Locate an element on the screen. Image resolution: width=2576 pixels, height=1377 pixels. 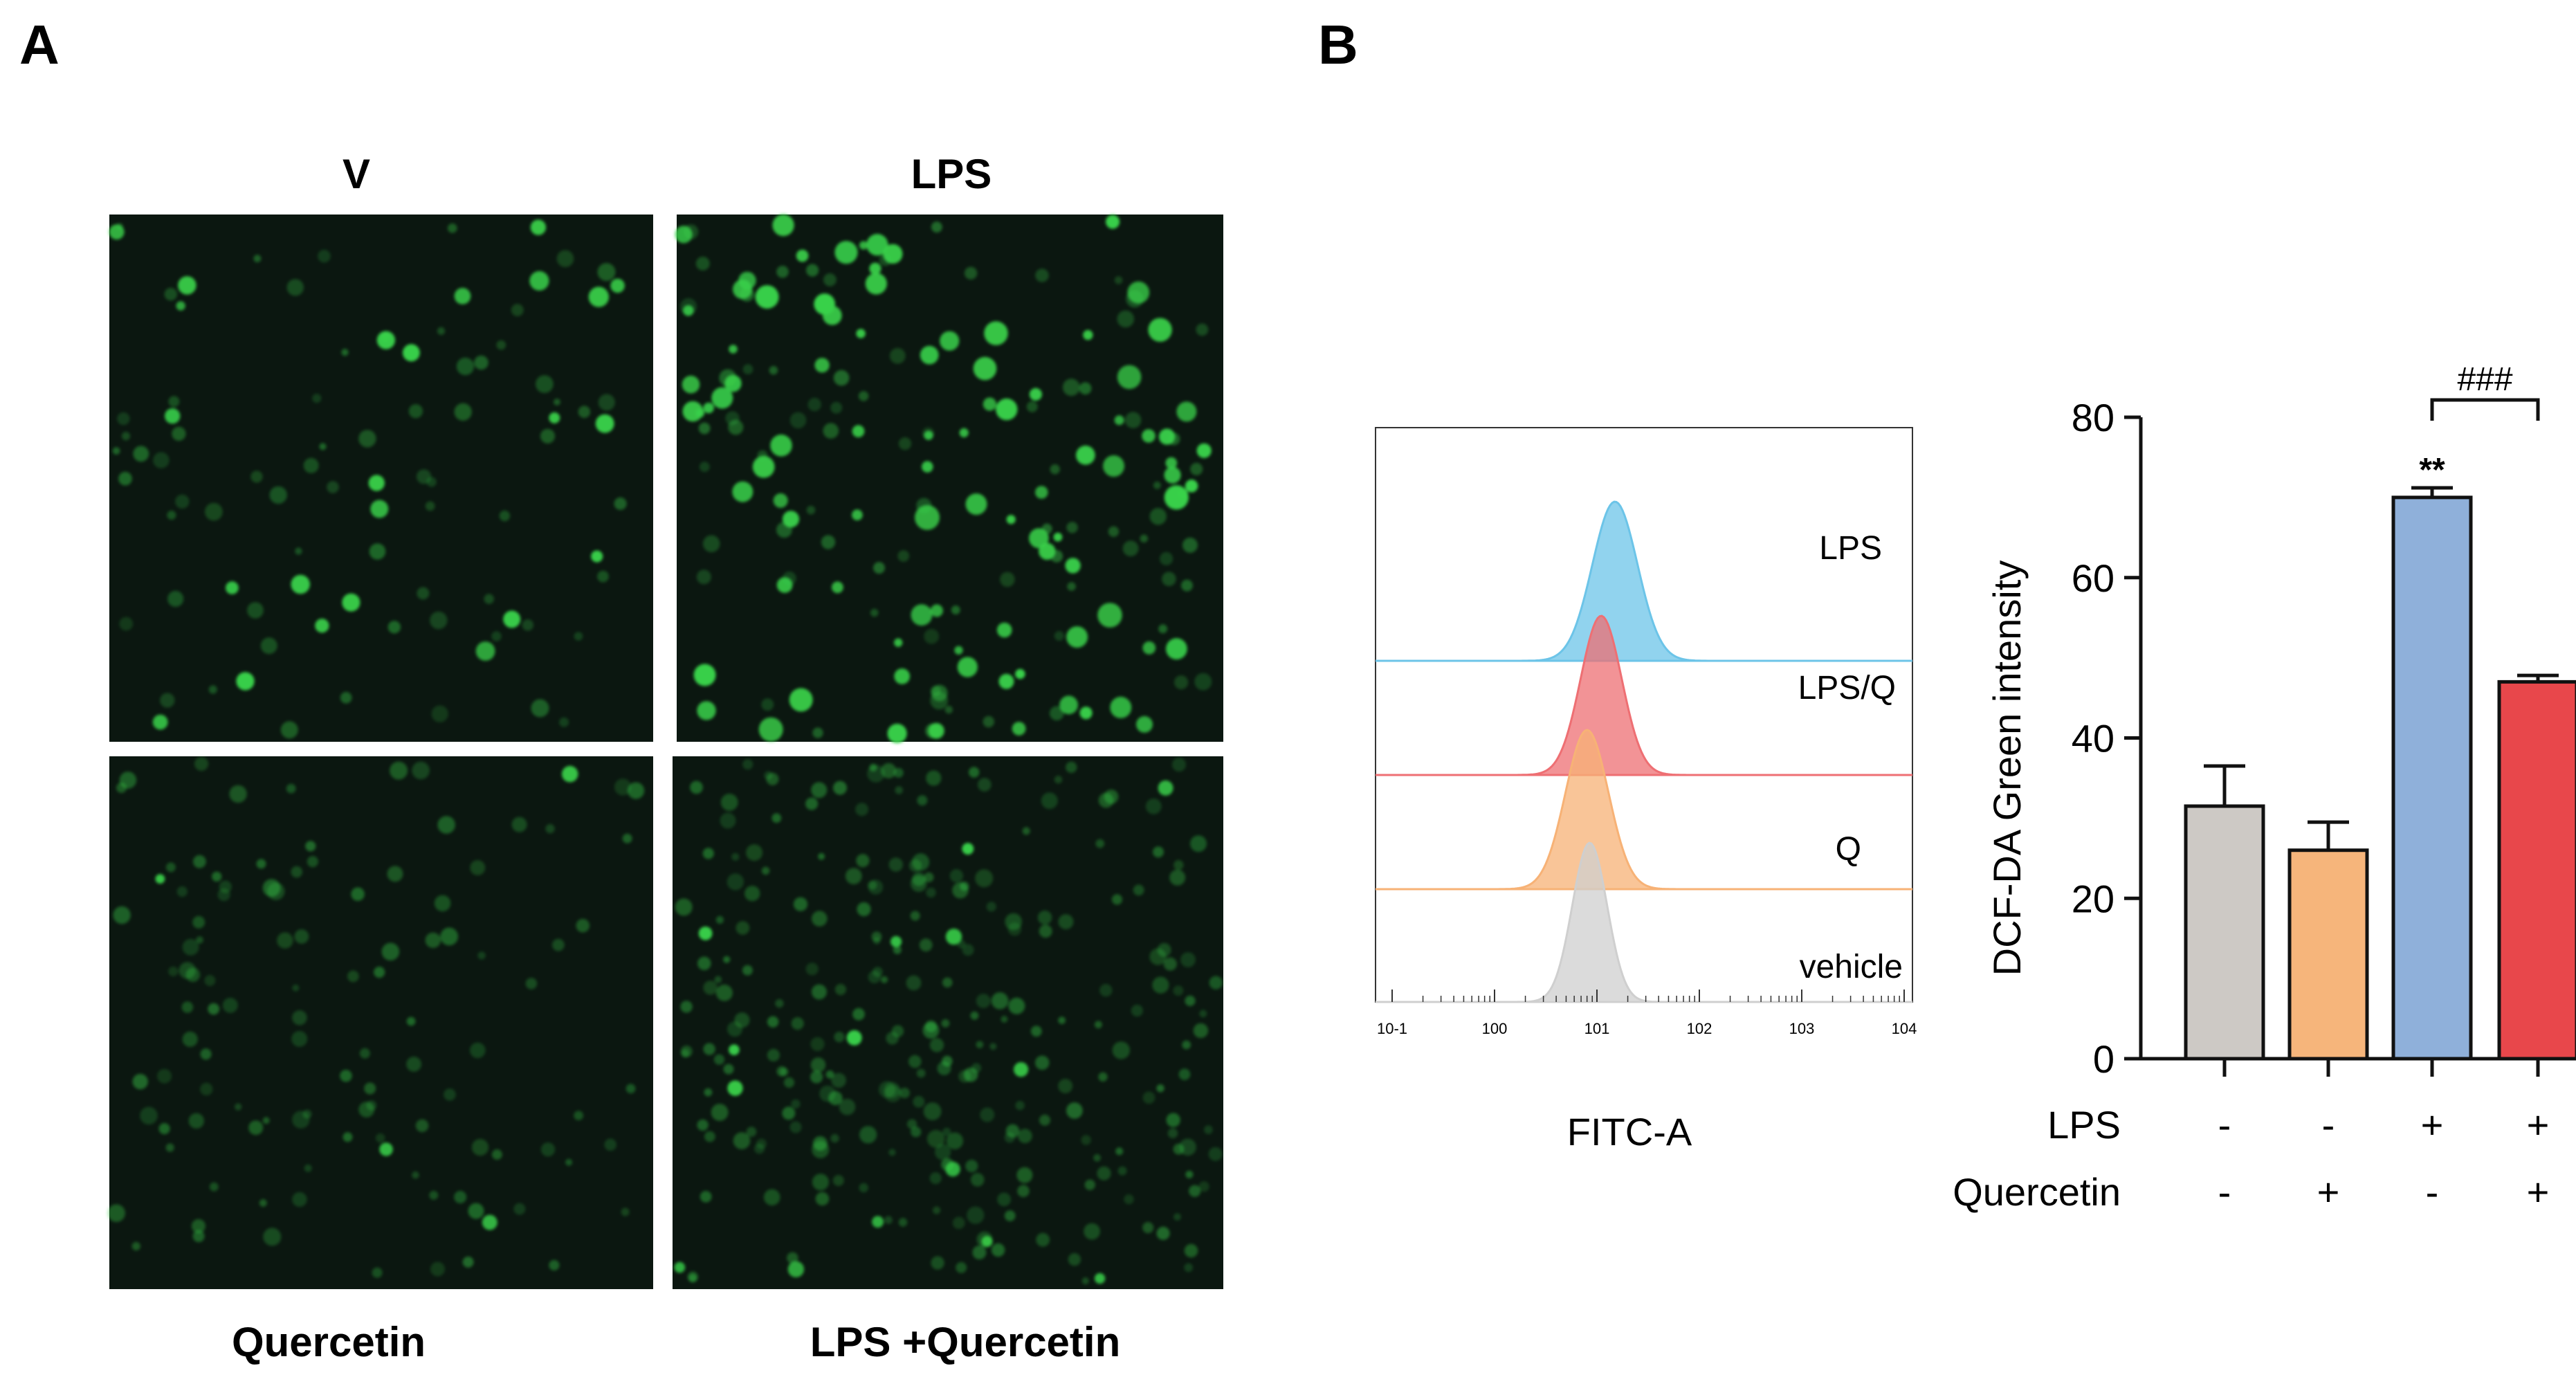
histogram-trace-lps is located at coordinates (1644, 581).